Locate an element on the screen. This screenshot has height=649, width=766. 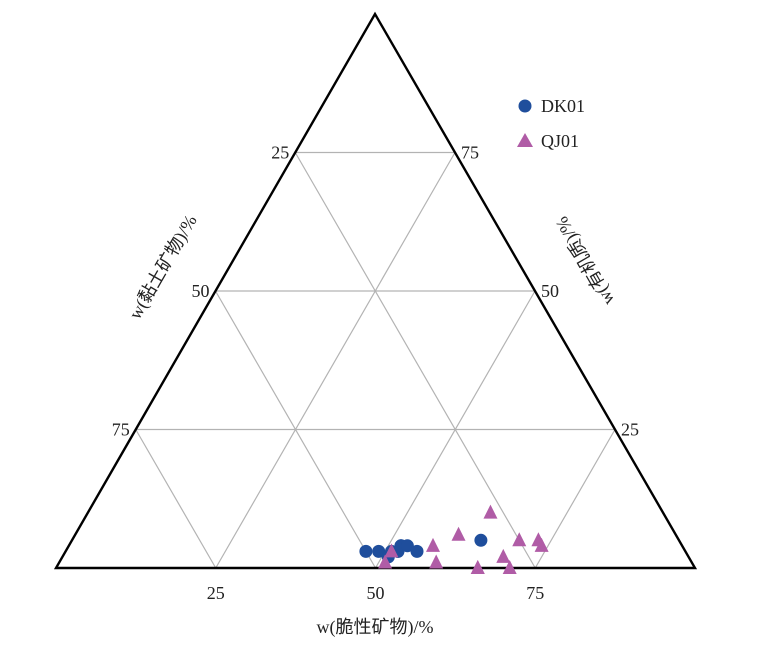
tick-label-right-75: 75 is located at coordinates (470, 153).